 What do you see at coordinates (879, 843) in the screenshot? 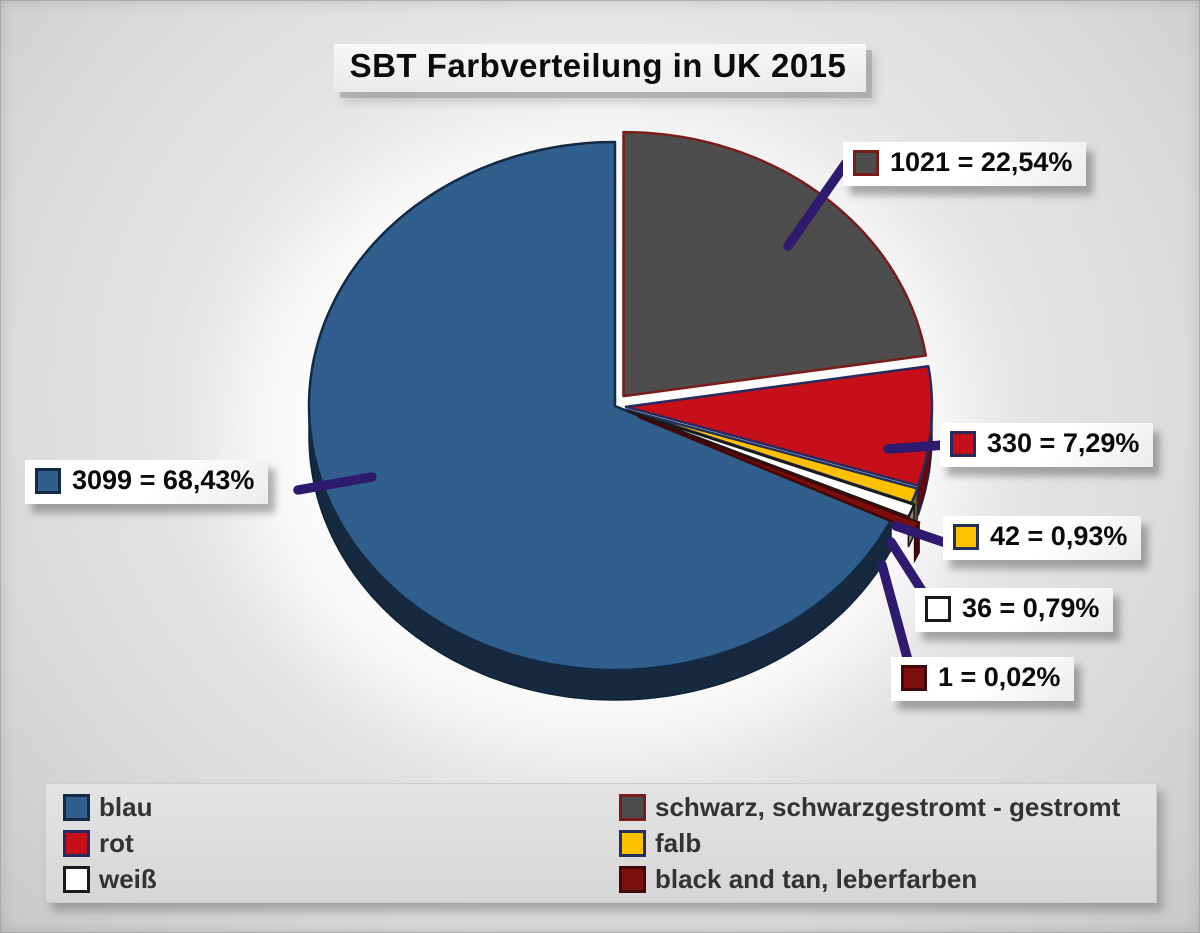
I see `legend-item-falb: falb` at bounding box center [879, 843].